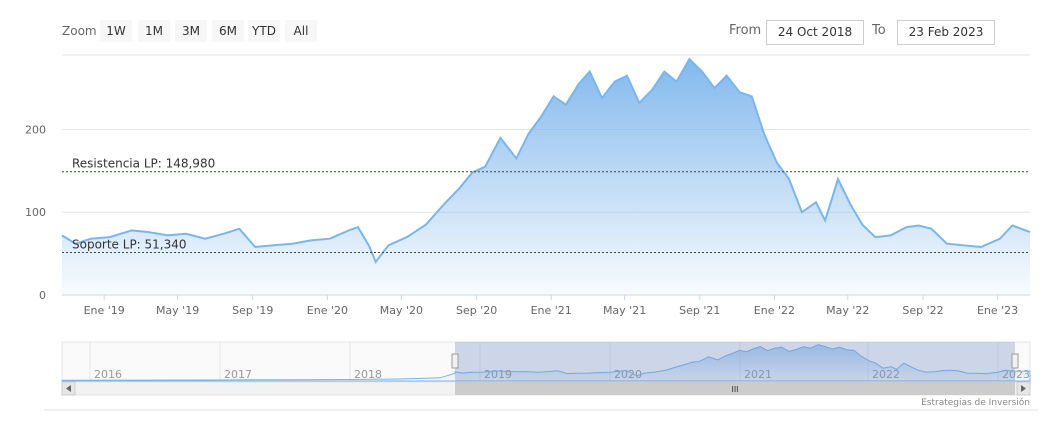  I want to click on y-axis: 0 100 200, so click(35, 212).